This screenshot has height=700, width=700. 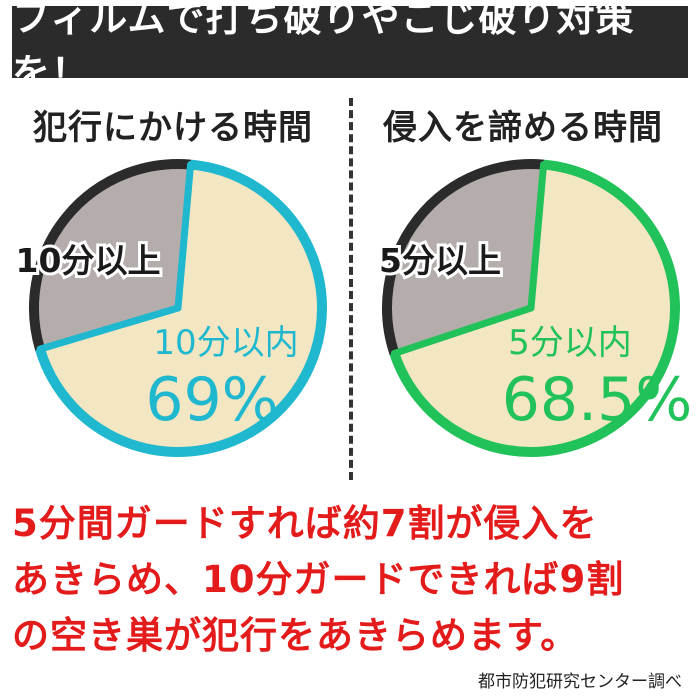 I want to click on summary-line-1: 5分間ガードすれば約7割が侵入を, so click(x=305, y=523).